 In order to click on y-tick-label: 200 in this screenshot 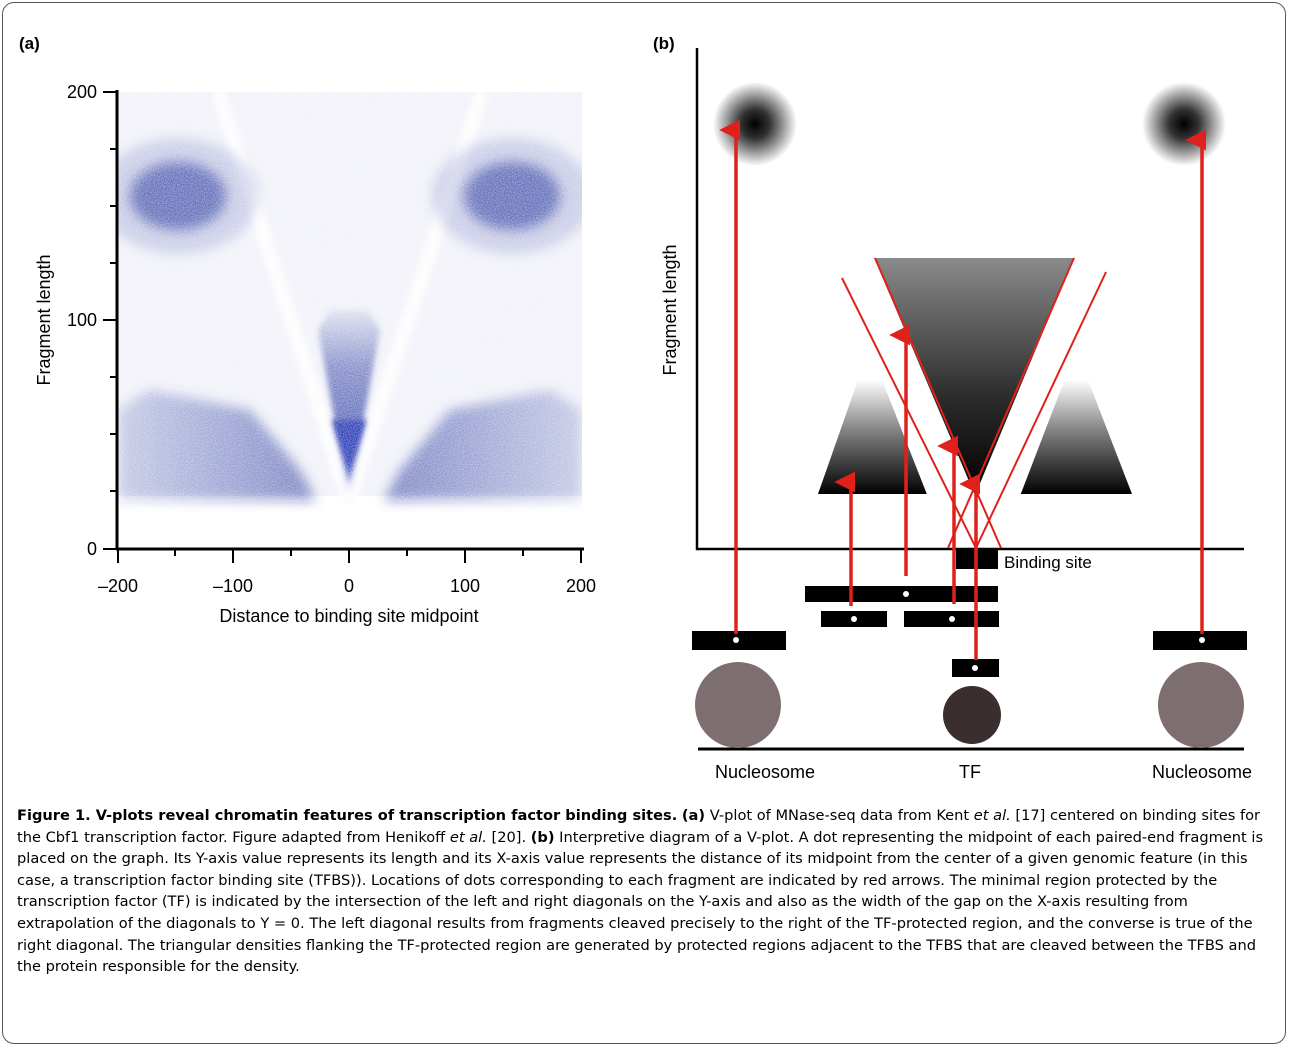, I will do `click(82, 92)`.